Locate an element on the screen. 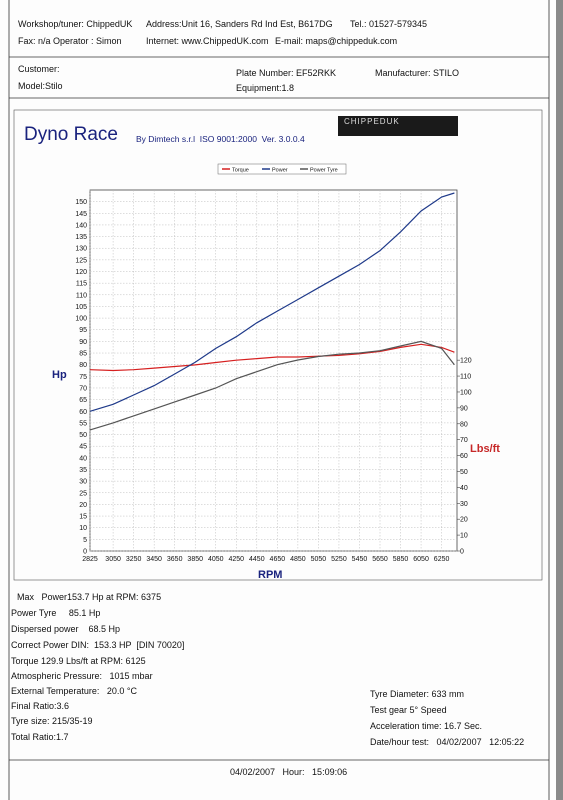 The width and height of the screenshot is (563, 800). y2-tick-label: 40 is located at coordinates (464, 488).